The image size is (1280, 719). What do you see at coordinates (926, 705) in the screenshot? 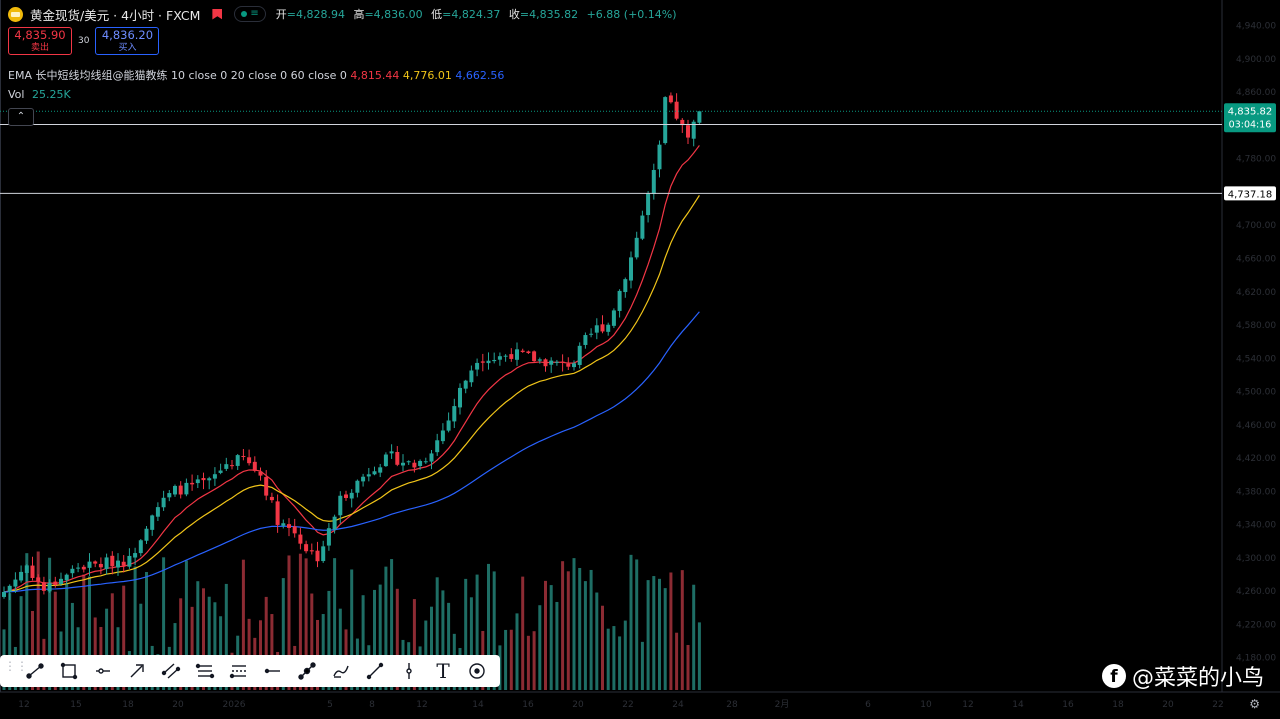
I see `time-tick-label: 10` at bounding box center [926, 705].